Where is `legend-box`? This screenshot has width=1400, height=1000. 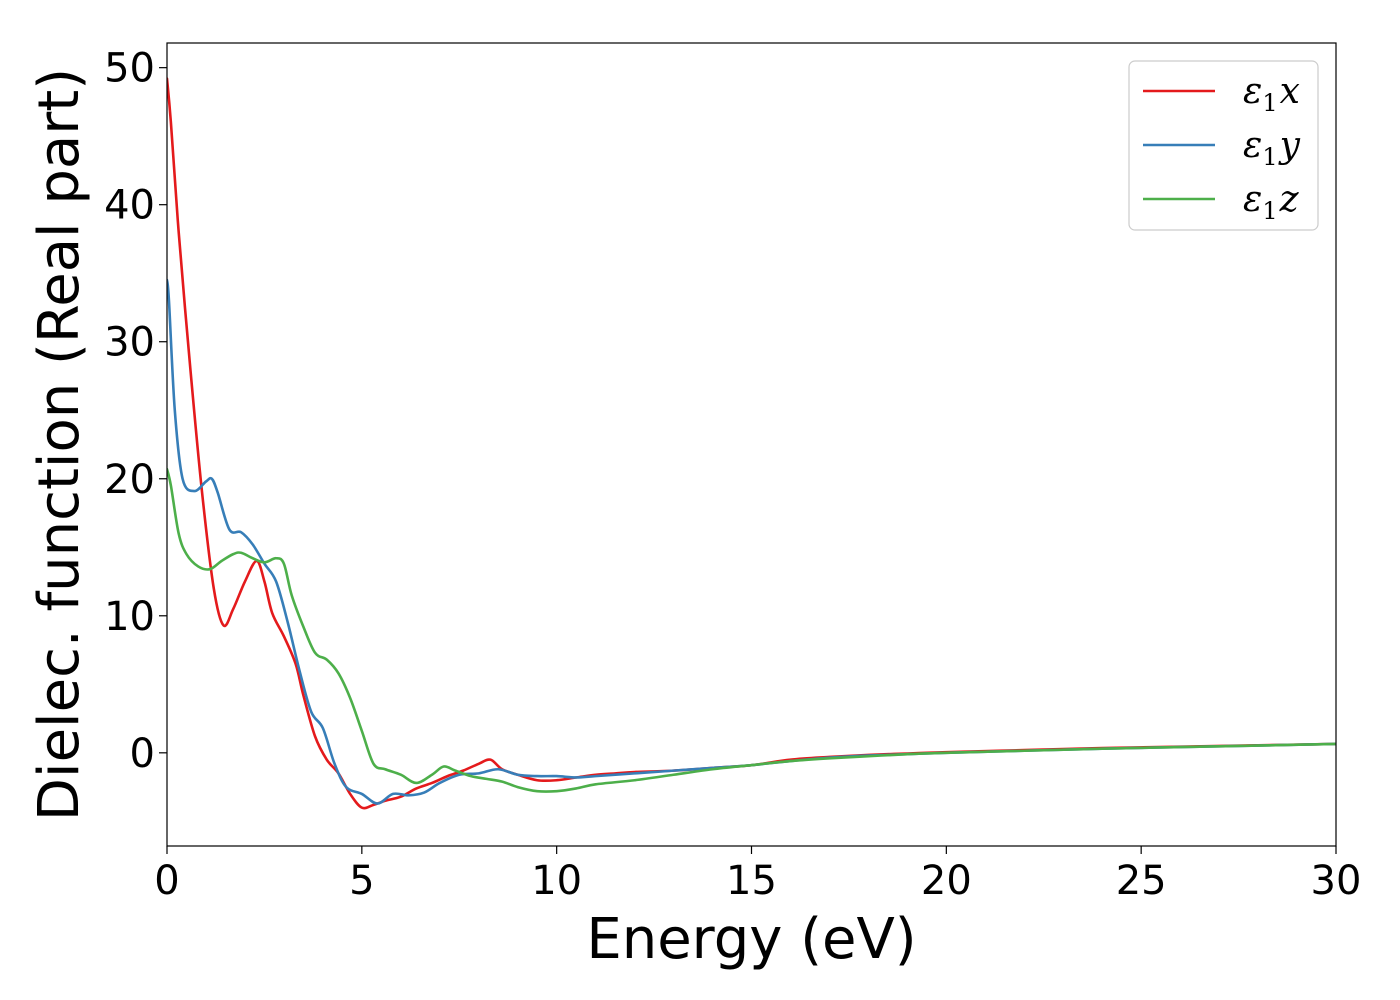 legend-box is located at coordinates (1223, 145).